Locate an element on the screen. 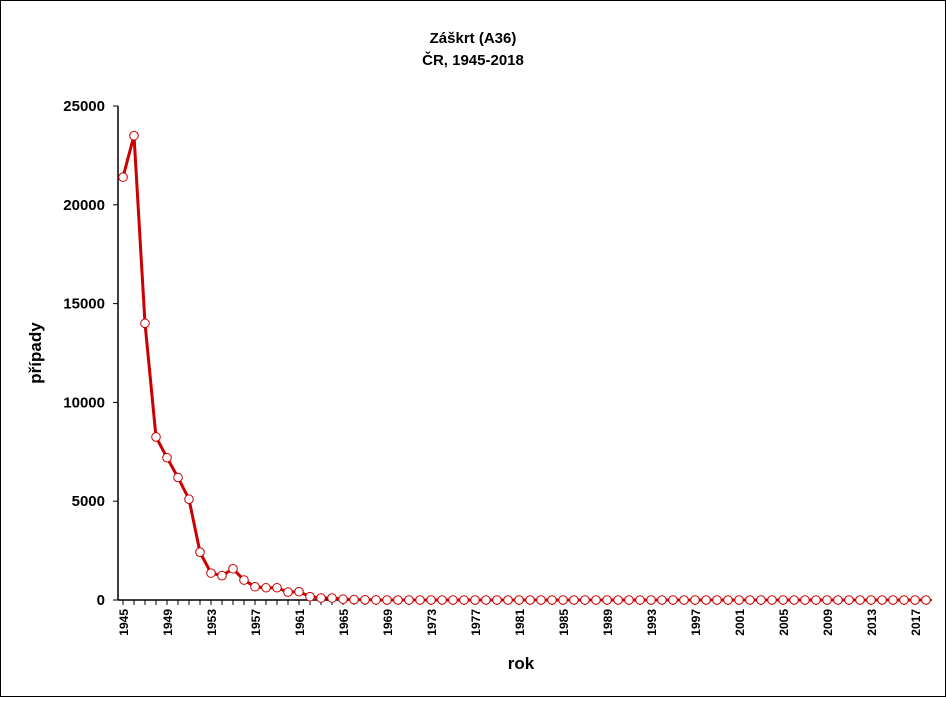 Image resolution: width=946 pixels, height=701 pixels. x-tick-label: 1993 is located at coordinates (652, 622).